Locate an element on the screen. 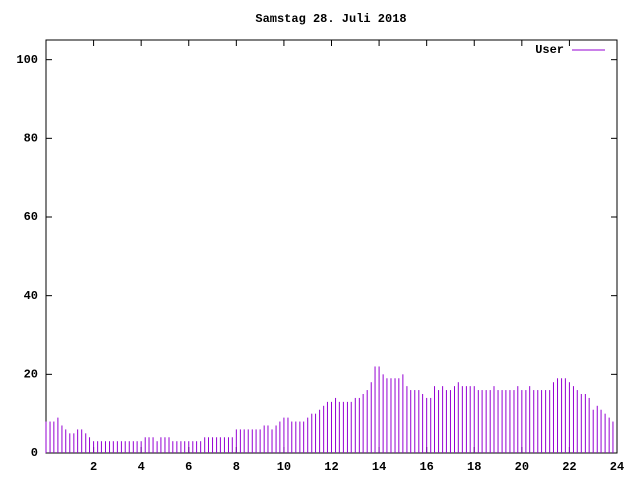 Image resolution: width=640 pixels, height=480 pixels. x-tick-label: 16 is located at coordinates (426, 467).